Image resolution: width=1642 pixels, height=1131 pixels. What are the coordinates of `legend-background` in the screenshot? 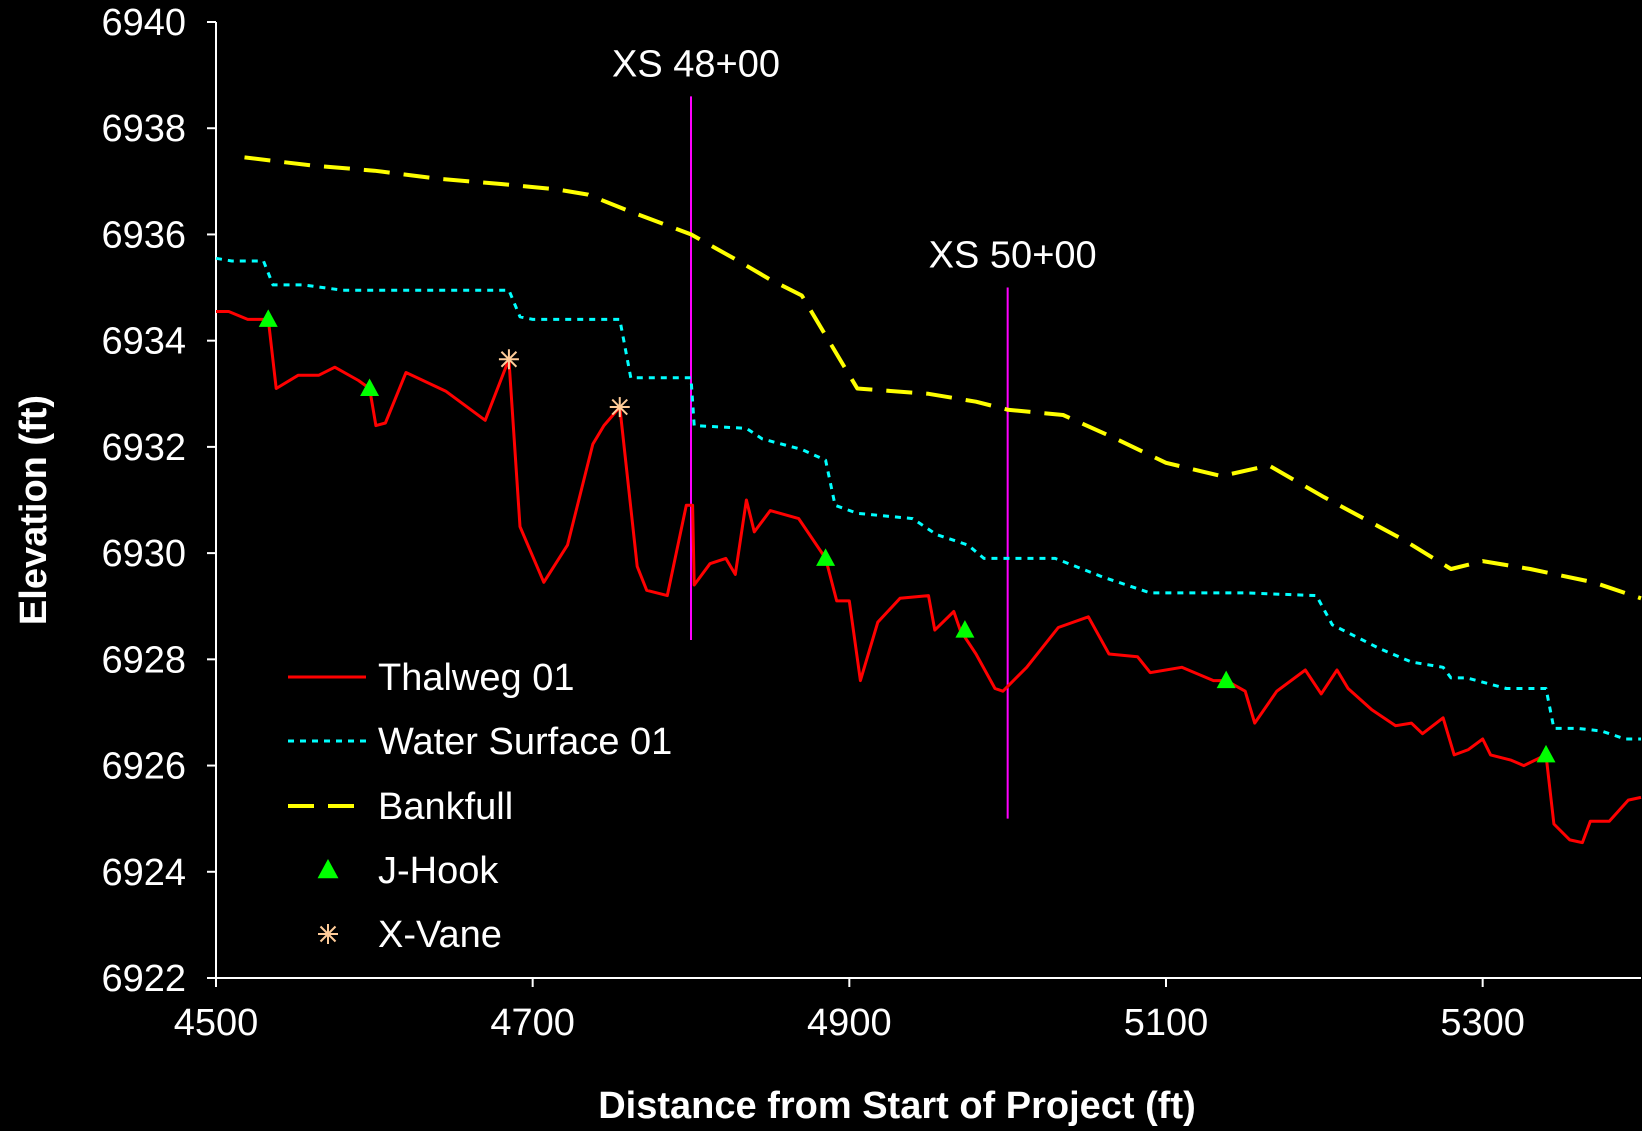 It's located at (497, 797).